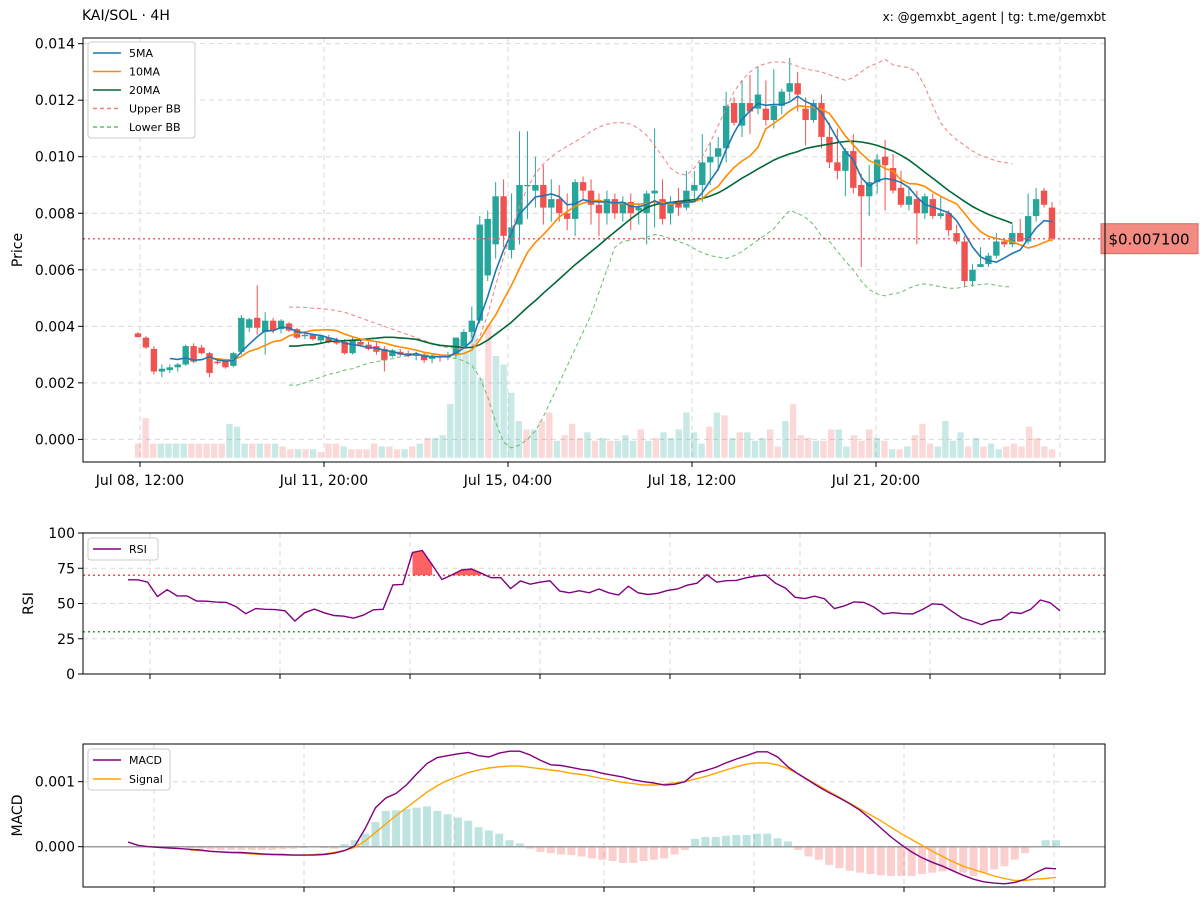 Image resolution: width=1200 pixels, height=903 pixels. I want to click on y-tick-label: 0.006, so click(55, 271).